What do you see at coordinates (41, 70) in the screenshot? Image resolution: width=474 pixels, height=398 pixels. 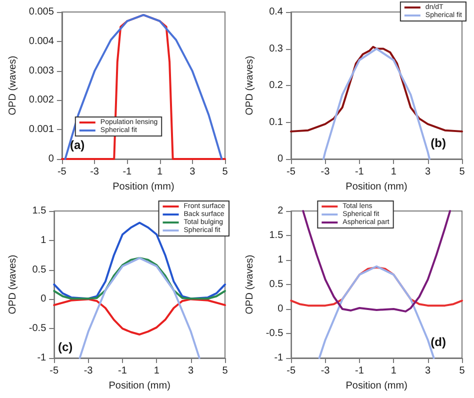 I see `y-tick-label: 0.003` at bounding box center [41, 70].